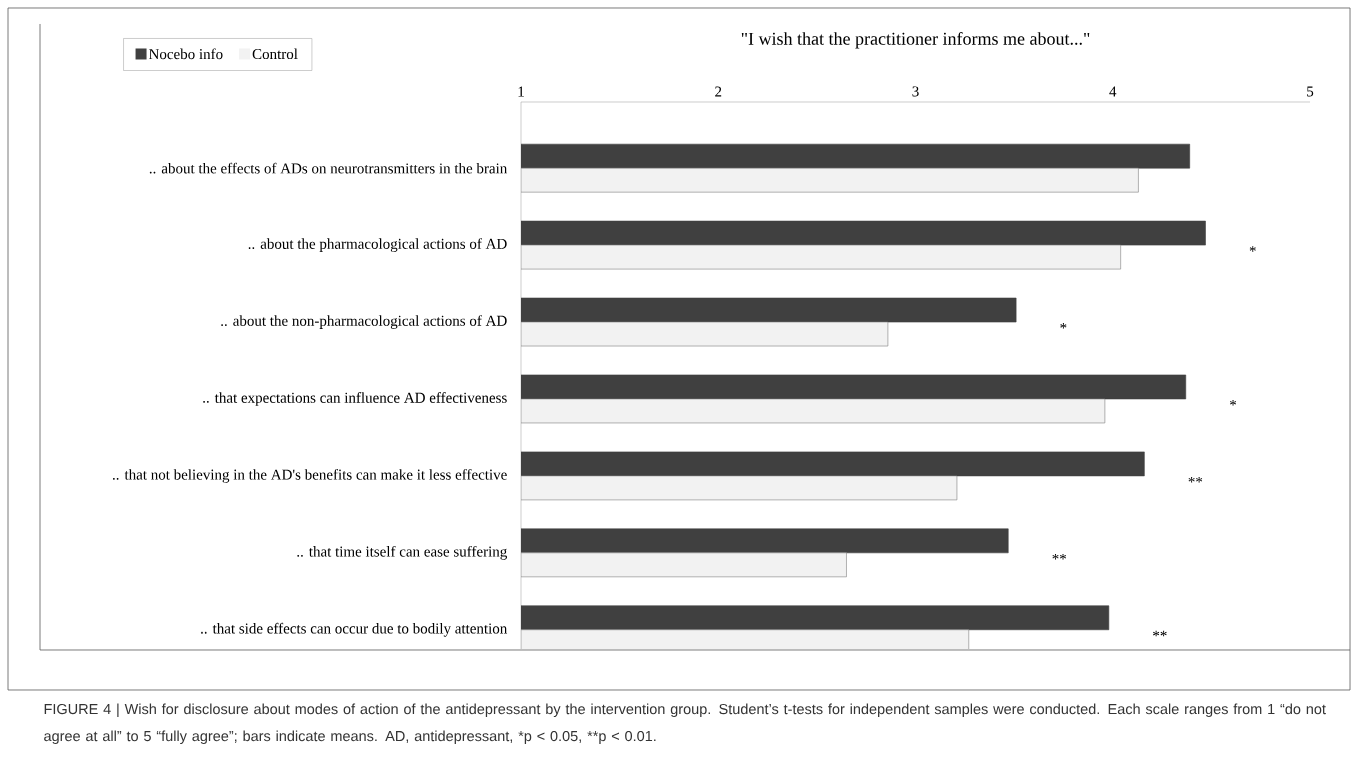 This screenshot has width=1358, height=763. What do you see at coordinates (1310, 91) in the screenshot?
I see `x-tick-label: 5` at bounding box center [1310, 91].